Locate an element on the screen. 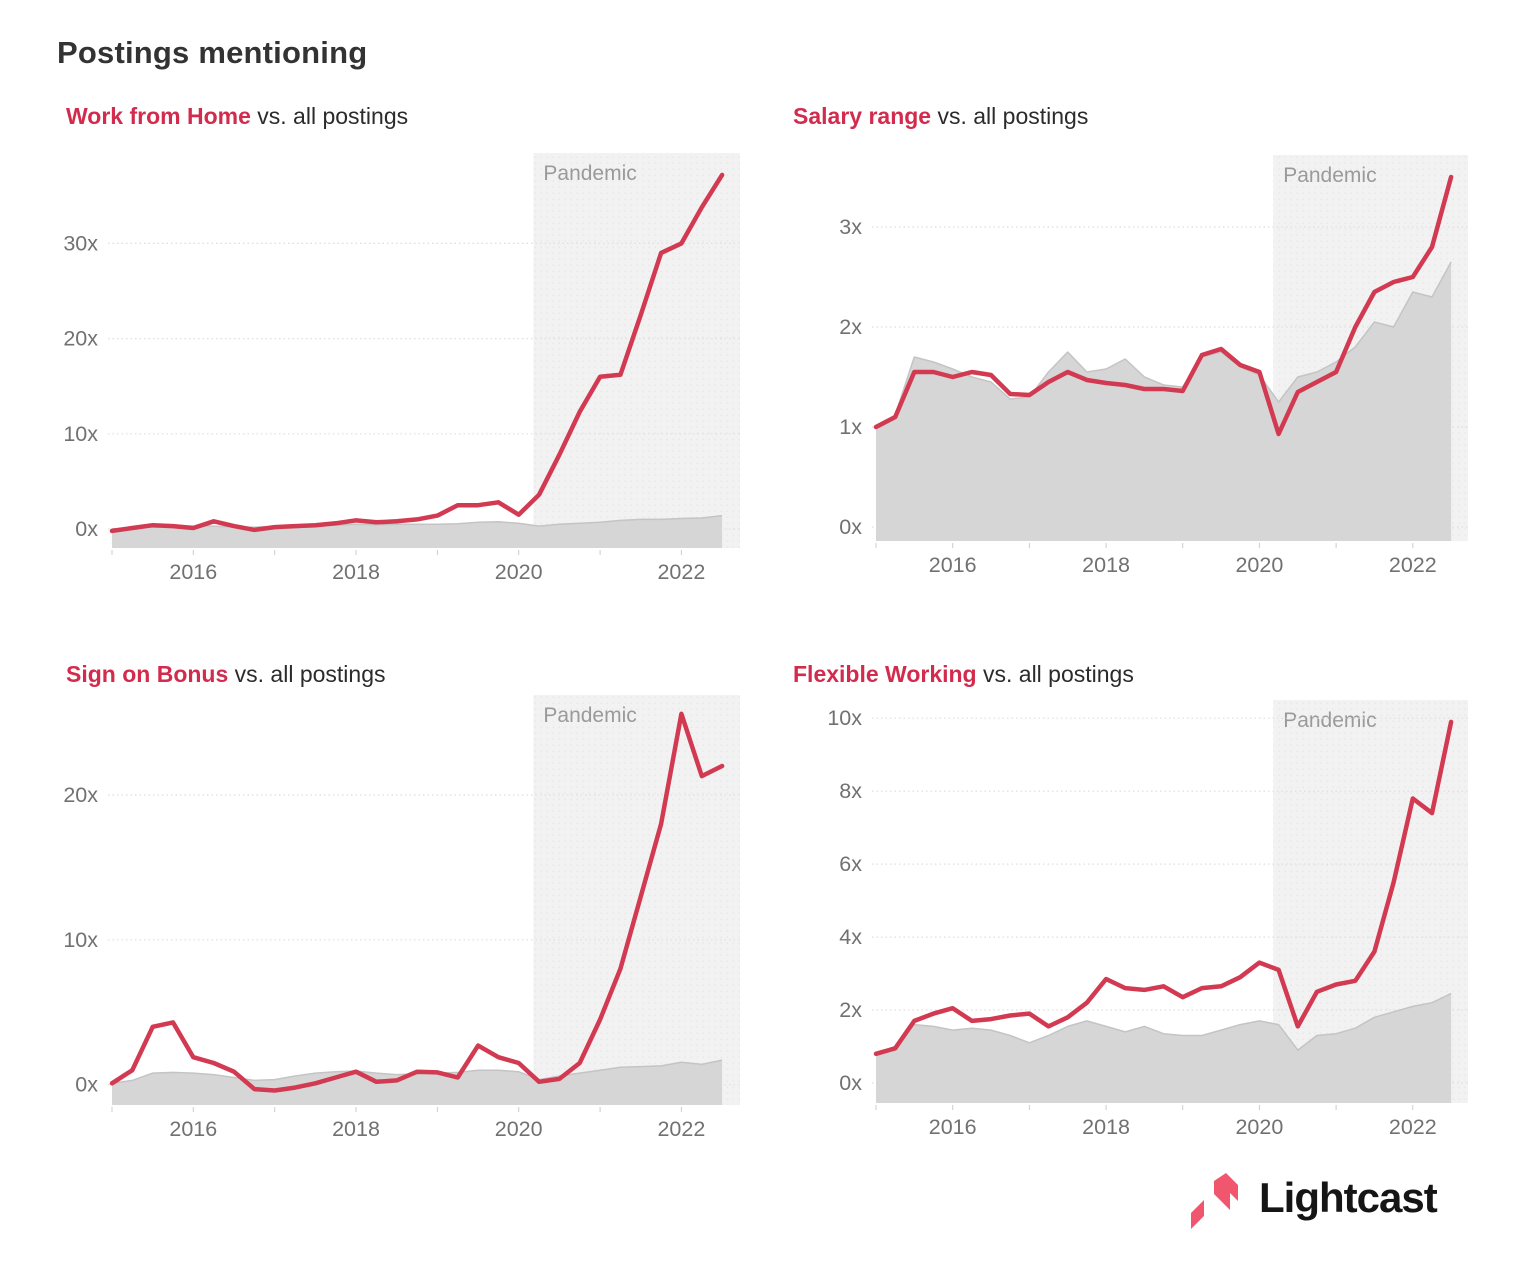  chart-flexible-working: Pandemic 0x 2x 4x 6x 8x 10x 2016 2018 2020 2022 is located at coordinates (1147, 919).